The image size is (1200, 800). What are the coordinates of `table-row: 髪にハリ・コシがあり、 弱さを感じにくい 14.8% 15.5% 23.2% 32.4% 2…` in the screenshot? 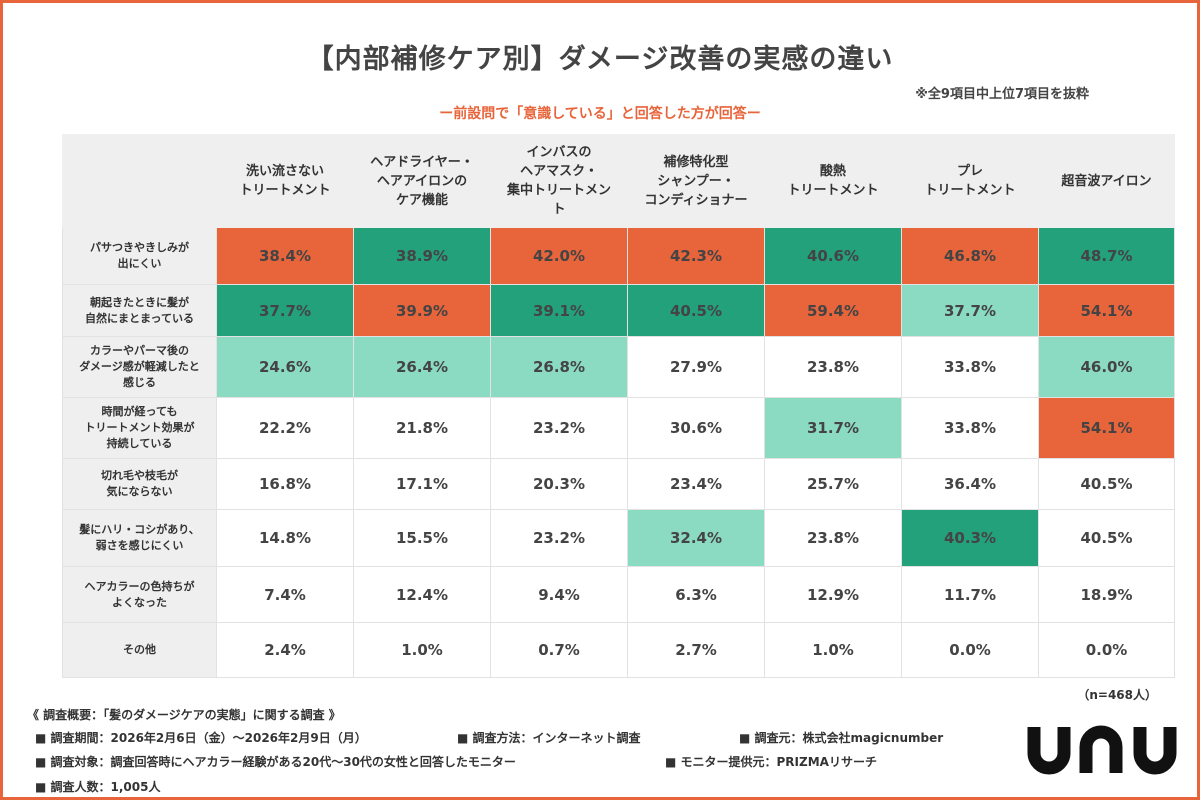 It's located at (618, 538).